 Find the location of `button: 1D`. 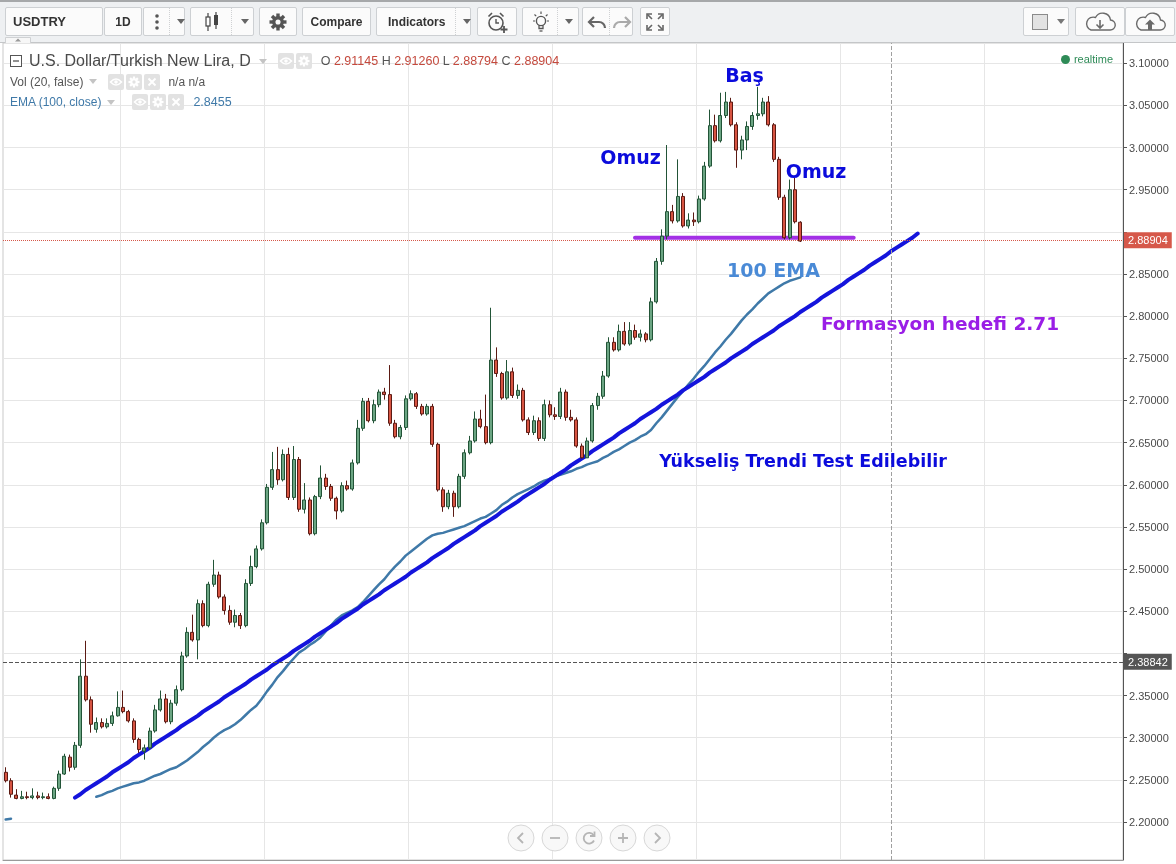

button: 1D is located at coordinates (123, 21).